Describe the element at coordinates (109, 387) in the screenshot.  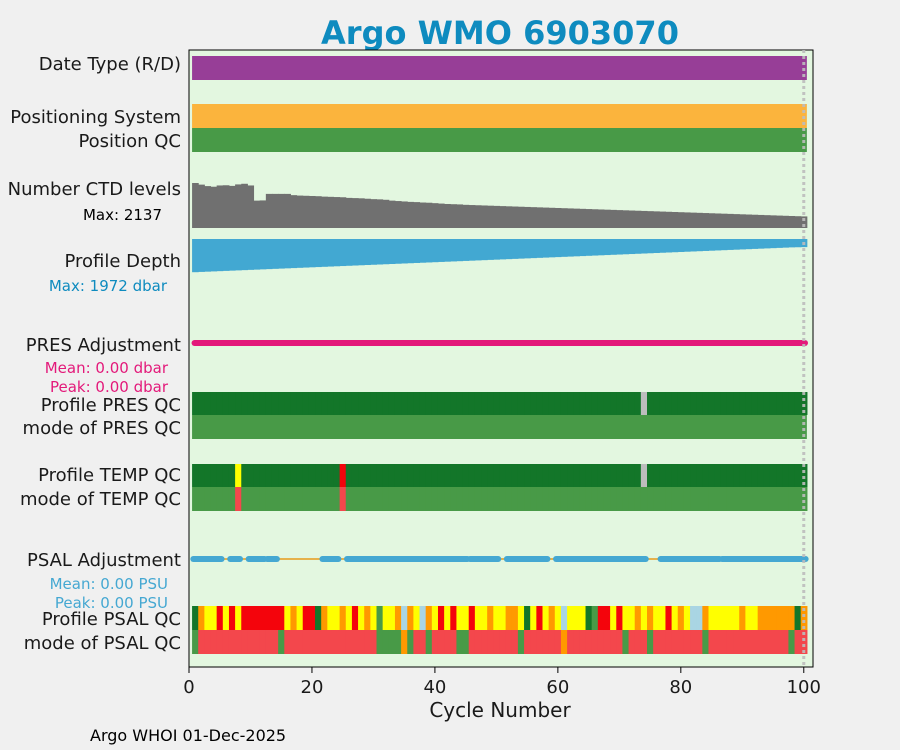
I see `row-label-pres-peak: Peak: 0.00 dbar` at that location.